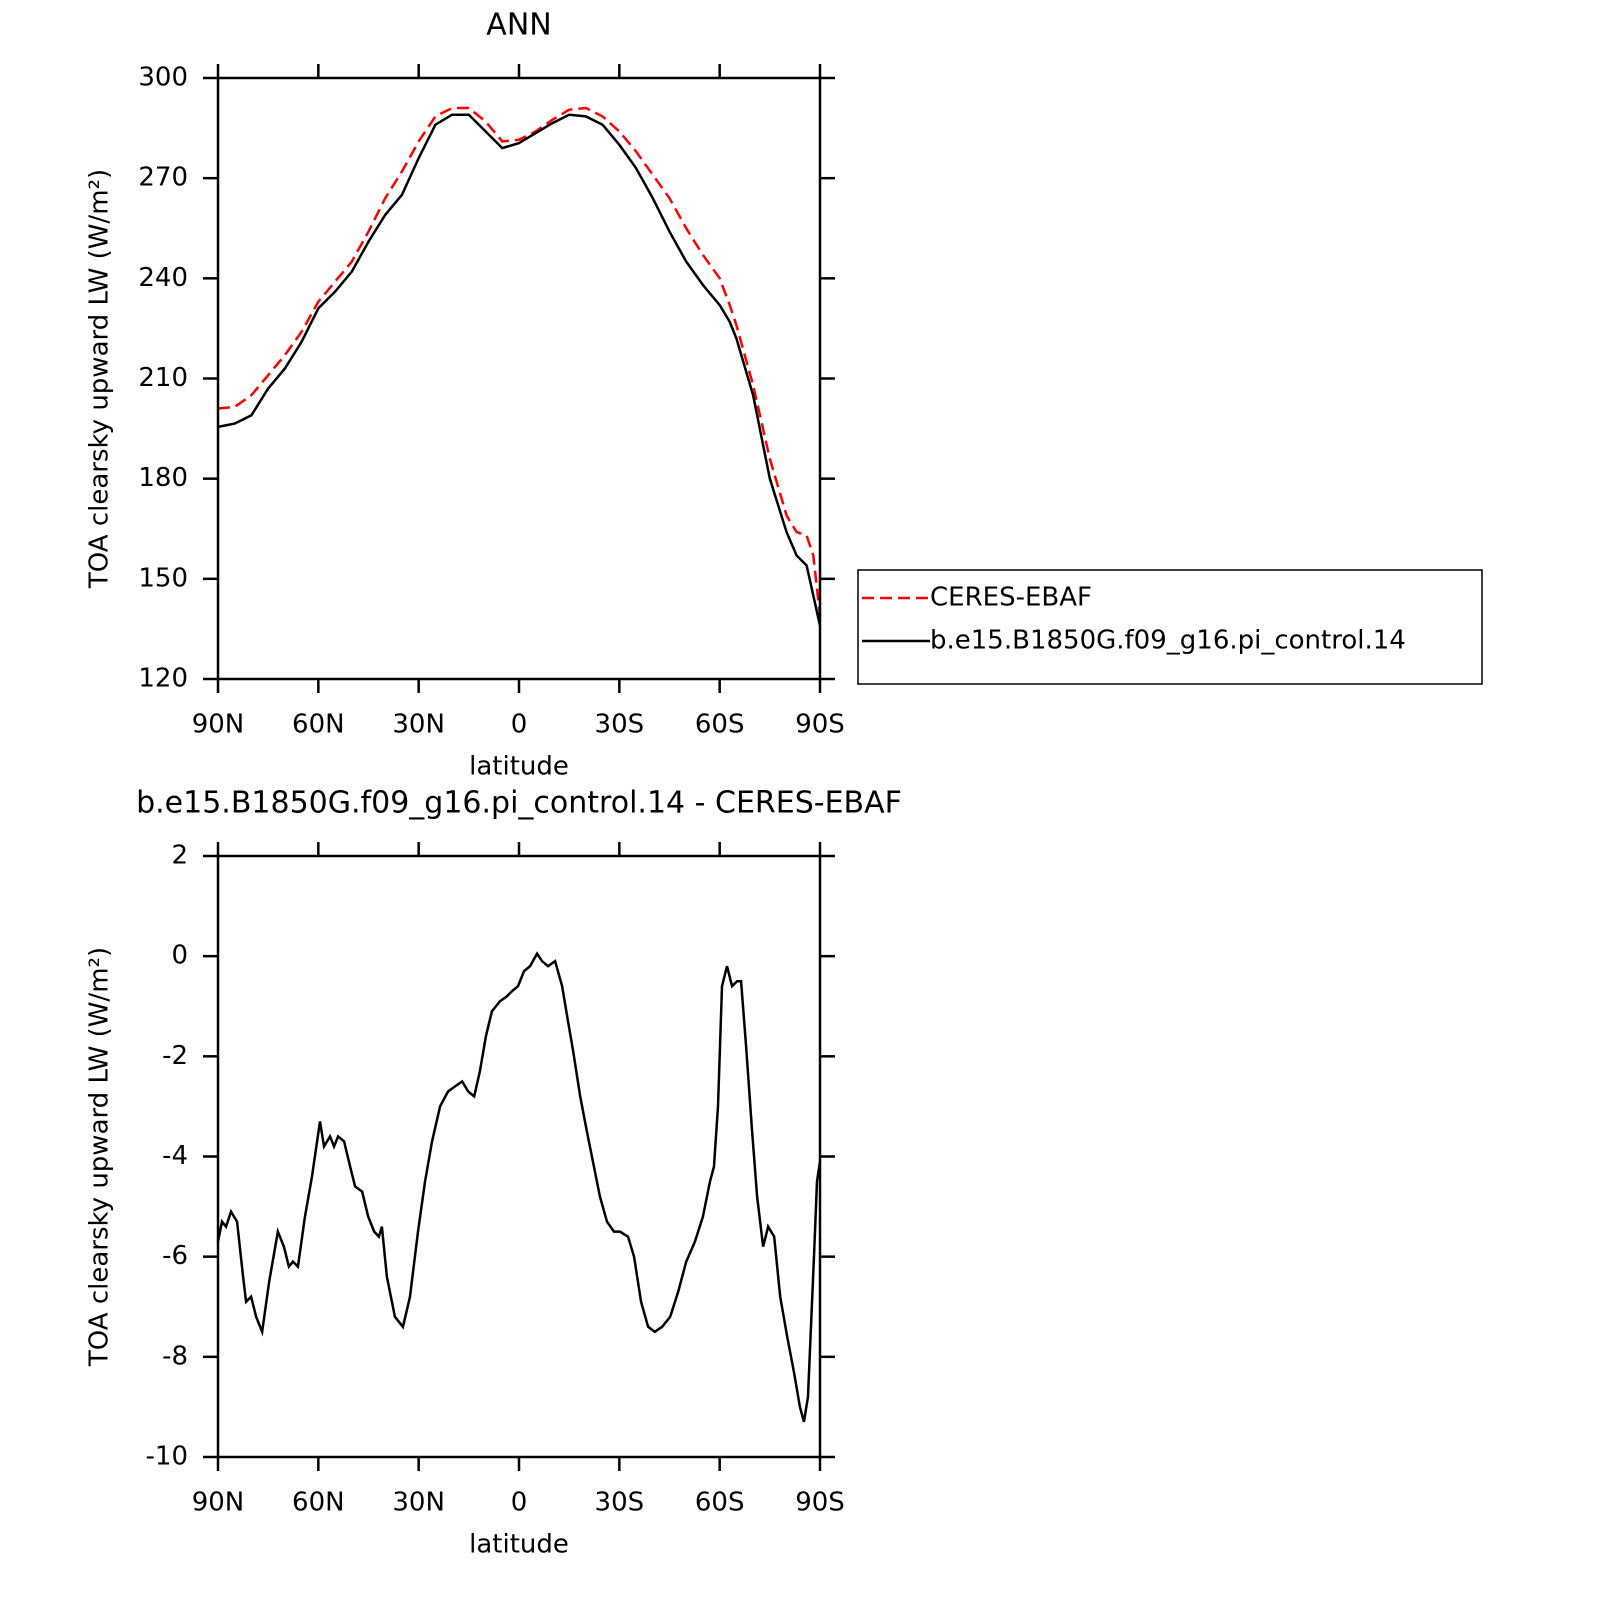 The width and height of the screenshot is (1610, 1608). I want to click on y-tick-label: 240, so click(163, 278).